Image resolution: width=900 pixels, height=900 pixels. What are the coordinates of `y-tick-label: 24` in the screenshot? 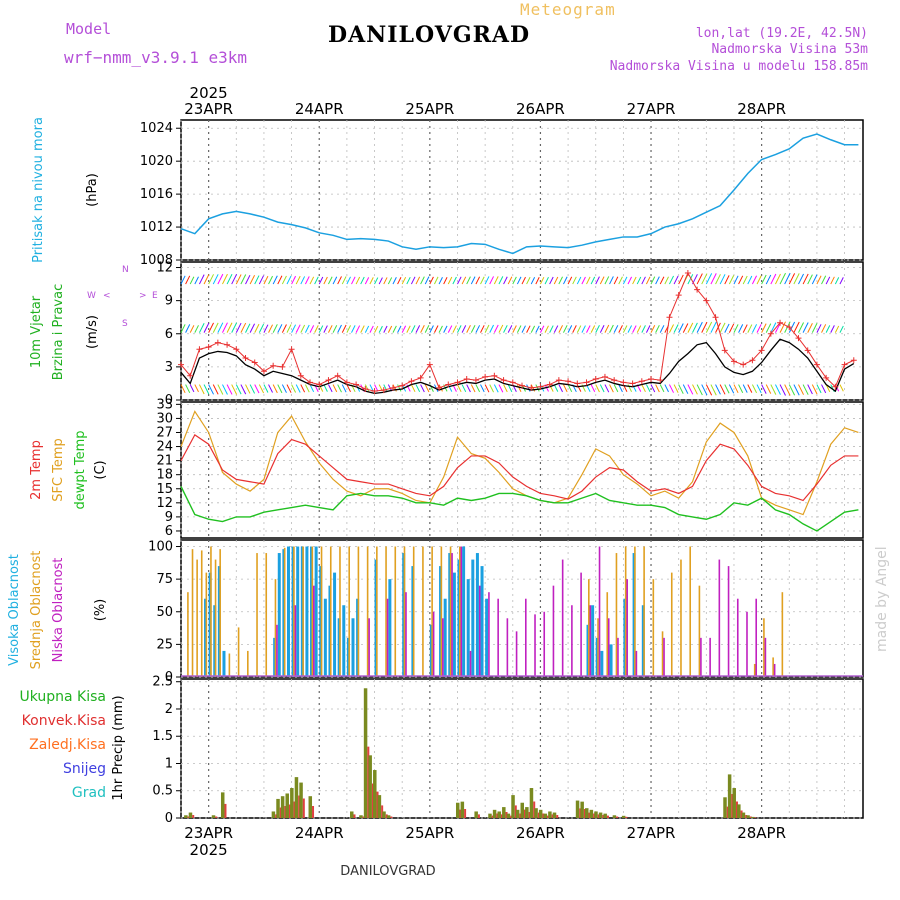 It's located at (164, 447).